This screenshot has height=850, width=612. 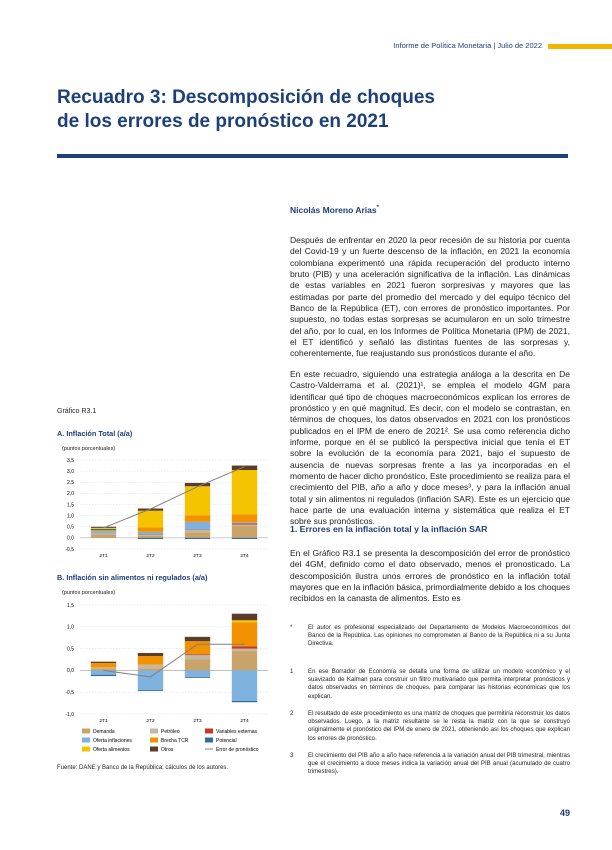 What do you see at coordinates (70, 461) in the screenshot?
I see `y-tick-label: 3,5` at bounding box center [70, 461].